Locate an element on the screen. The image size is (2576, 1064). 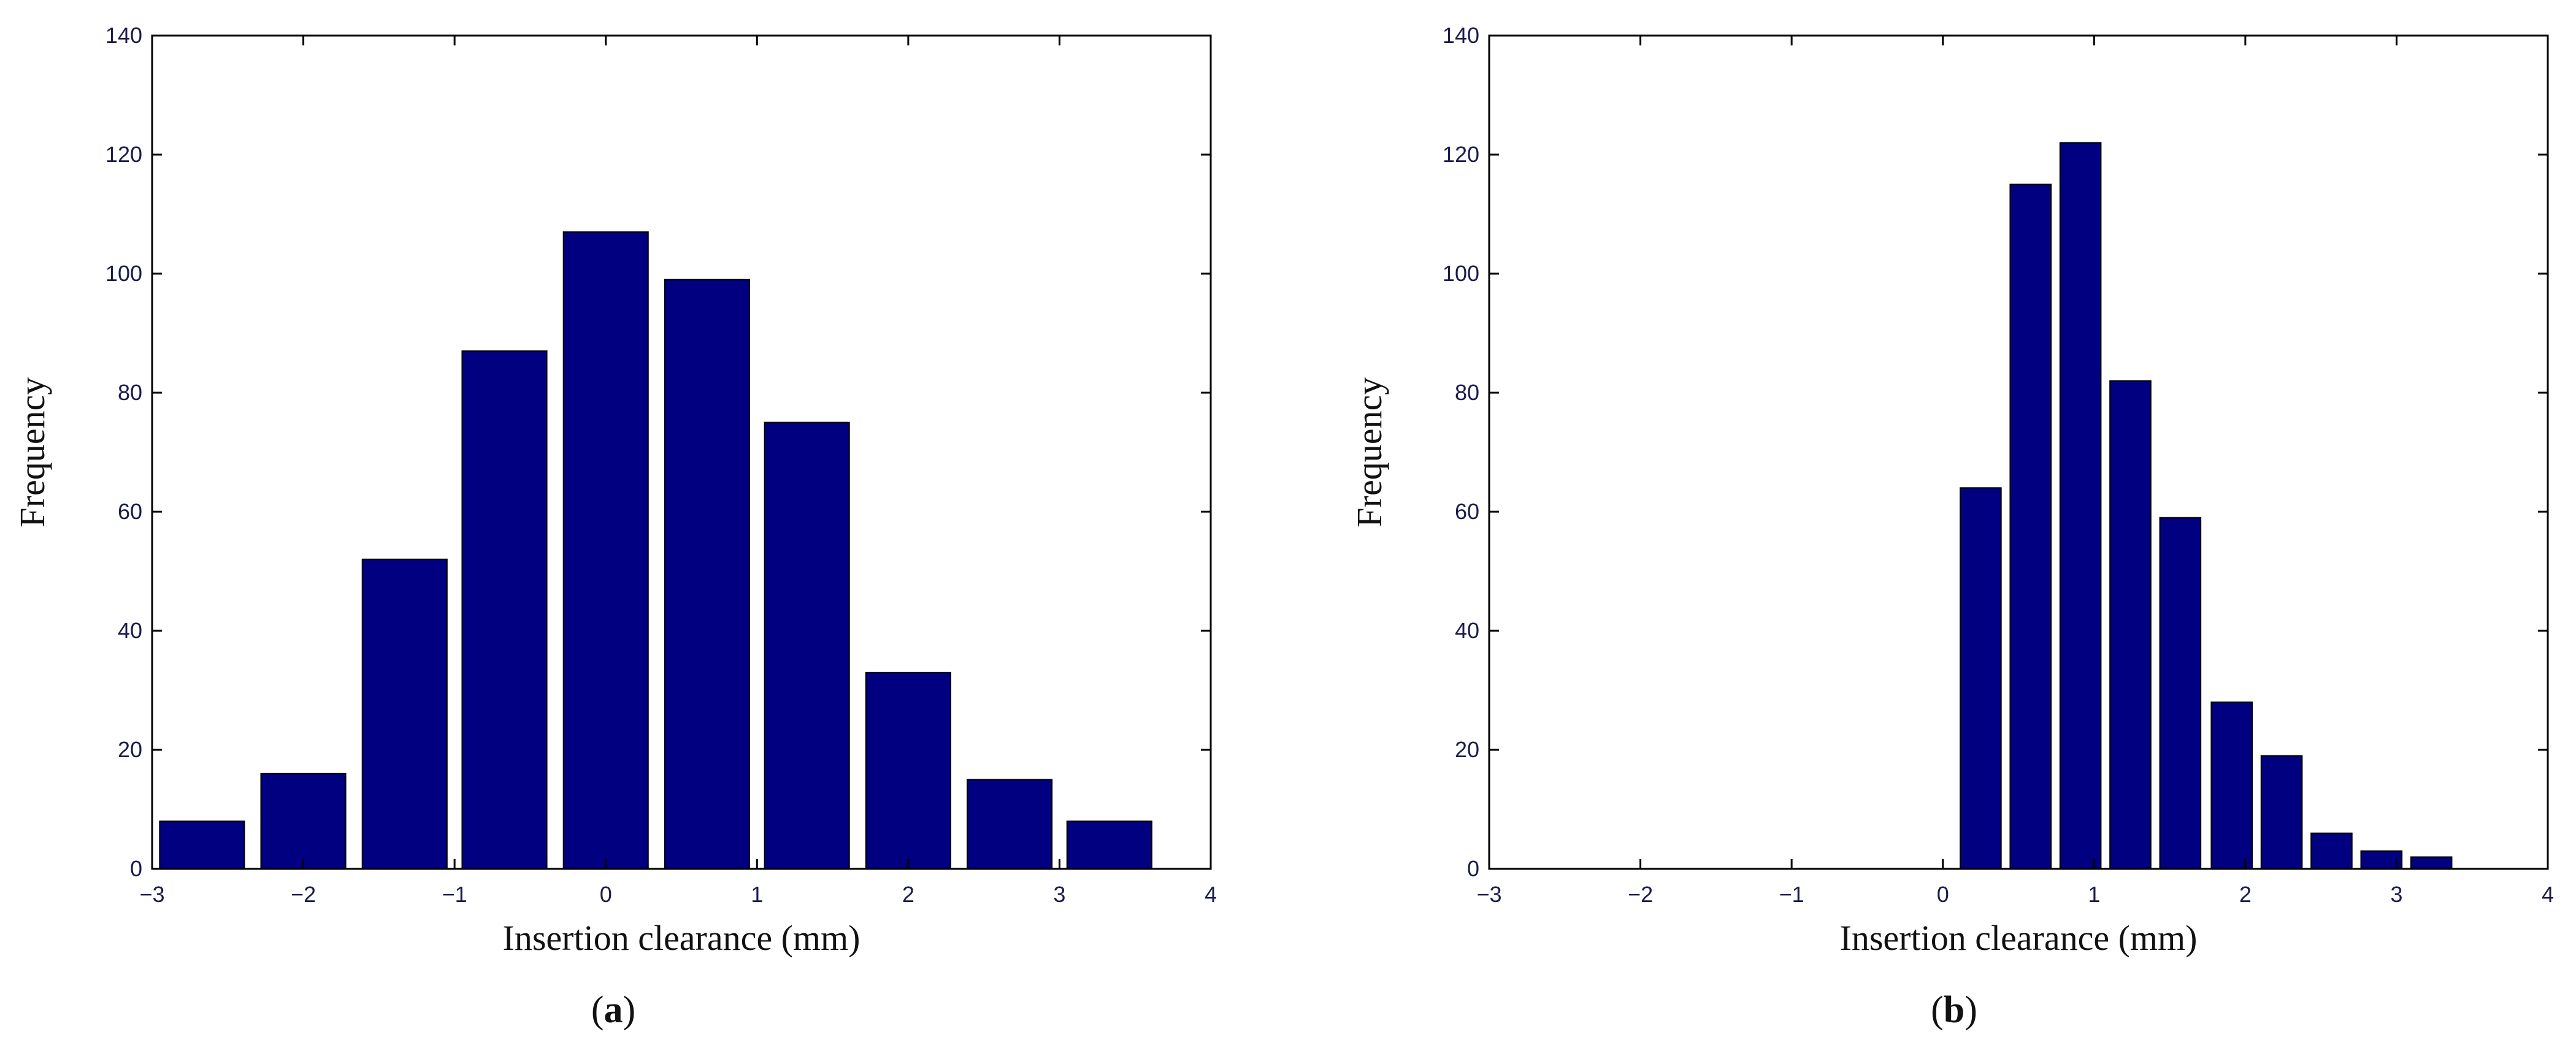
panel-label: (a) is located at coordinates (613, 1010).